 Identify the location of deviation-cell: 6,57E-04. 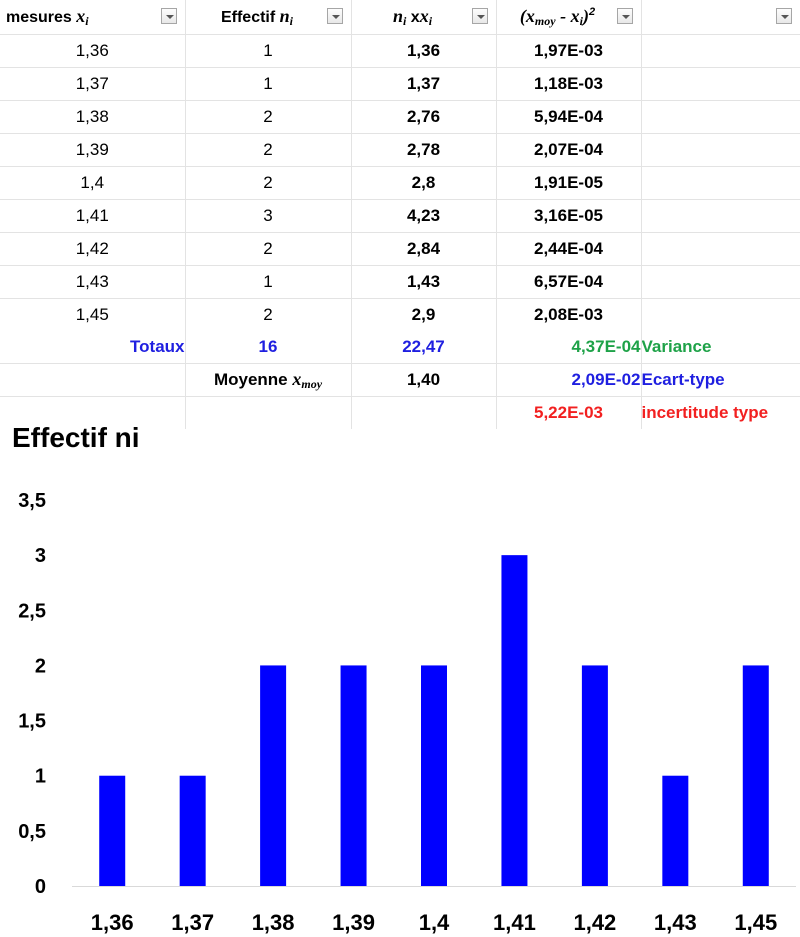
(569, 282).